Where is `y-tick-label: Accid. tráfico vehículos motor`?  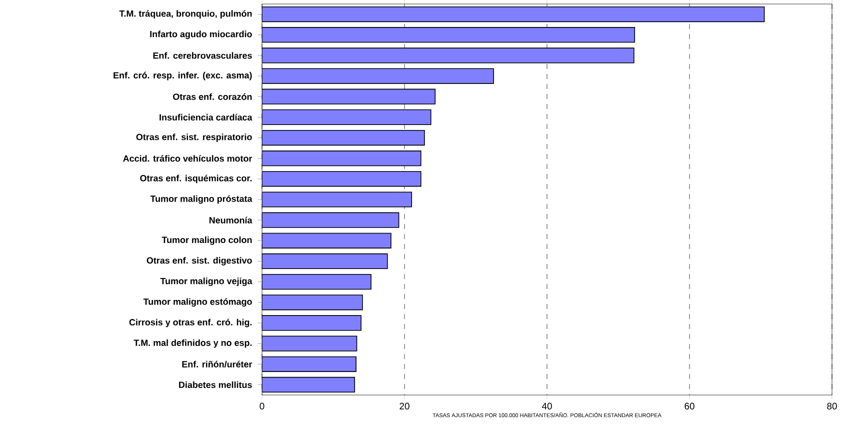 y-tick-label: Accid. tráfico vehículos motor is located at coordinates (187, 158).